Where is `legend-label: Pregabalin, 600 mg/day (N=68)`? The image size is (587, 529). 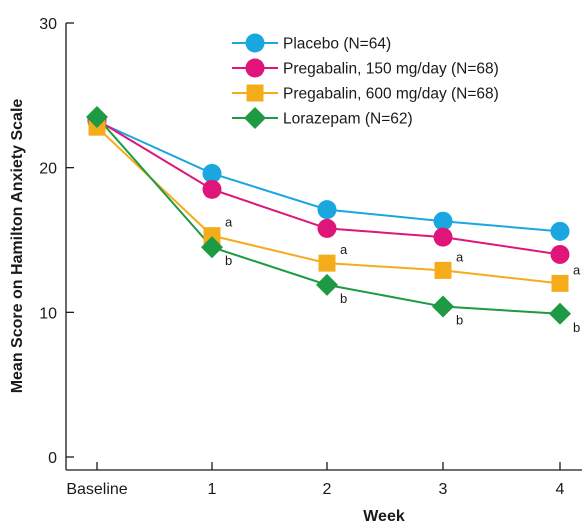
legend-label: Pregabalin, 600 mg/day (N=68) is located at coordinates (391, 94).